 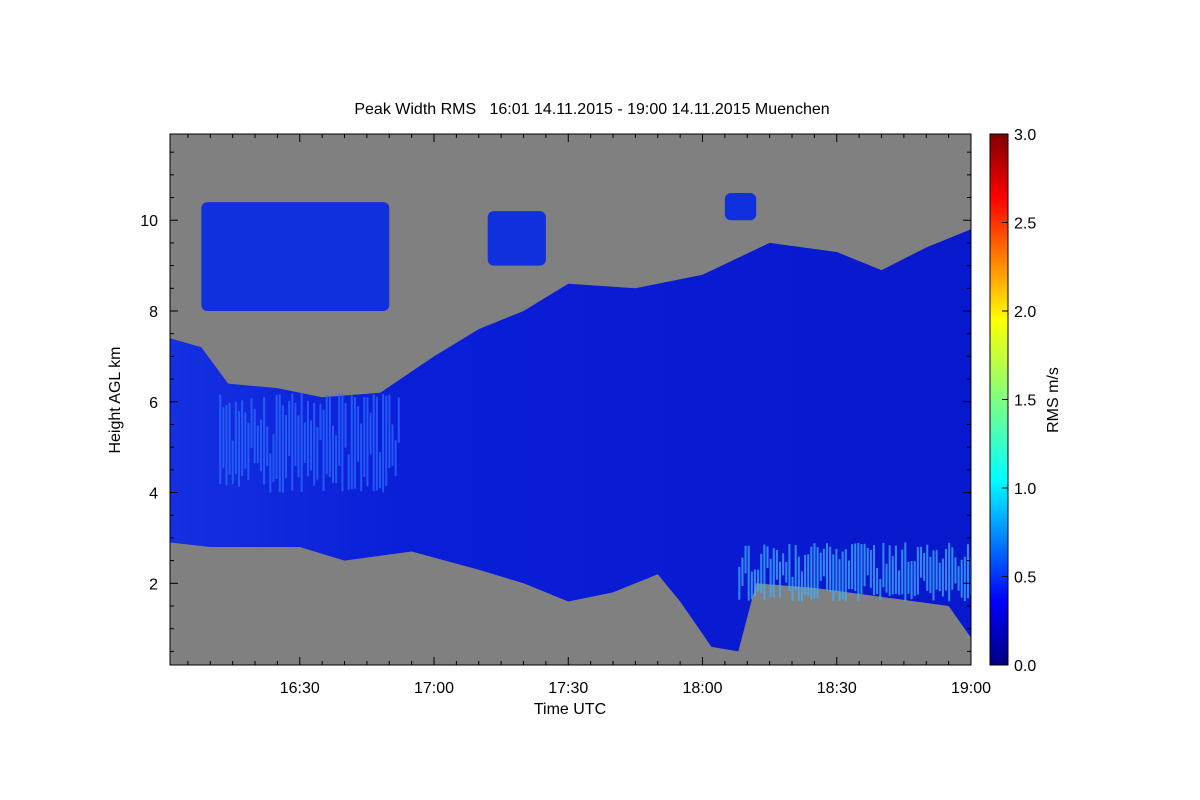 I want to click on y-tick-label: 10, so click(x=149, y=221).